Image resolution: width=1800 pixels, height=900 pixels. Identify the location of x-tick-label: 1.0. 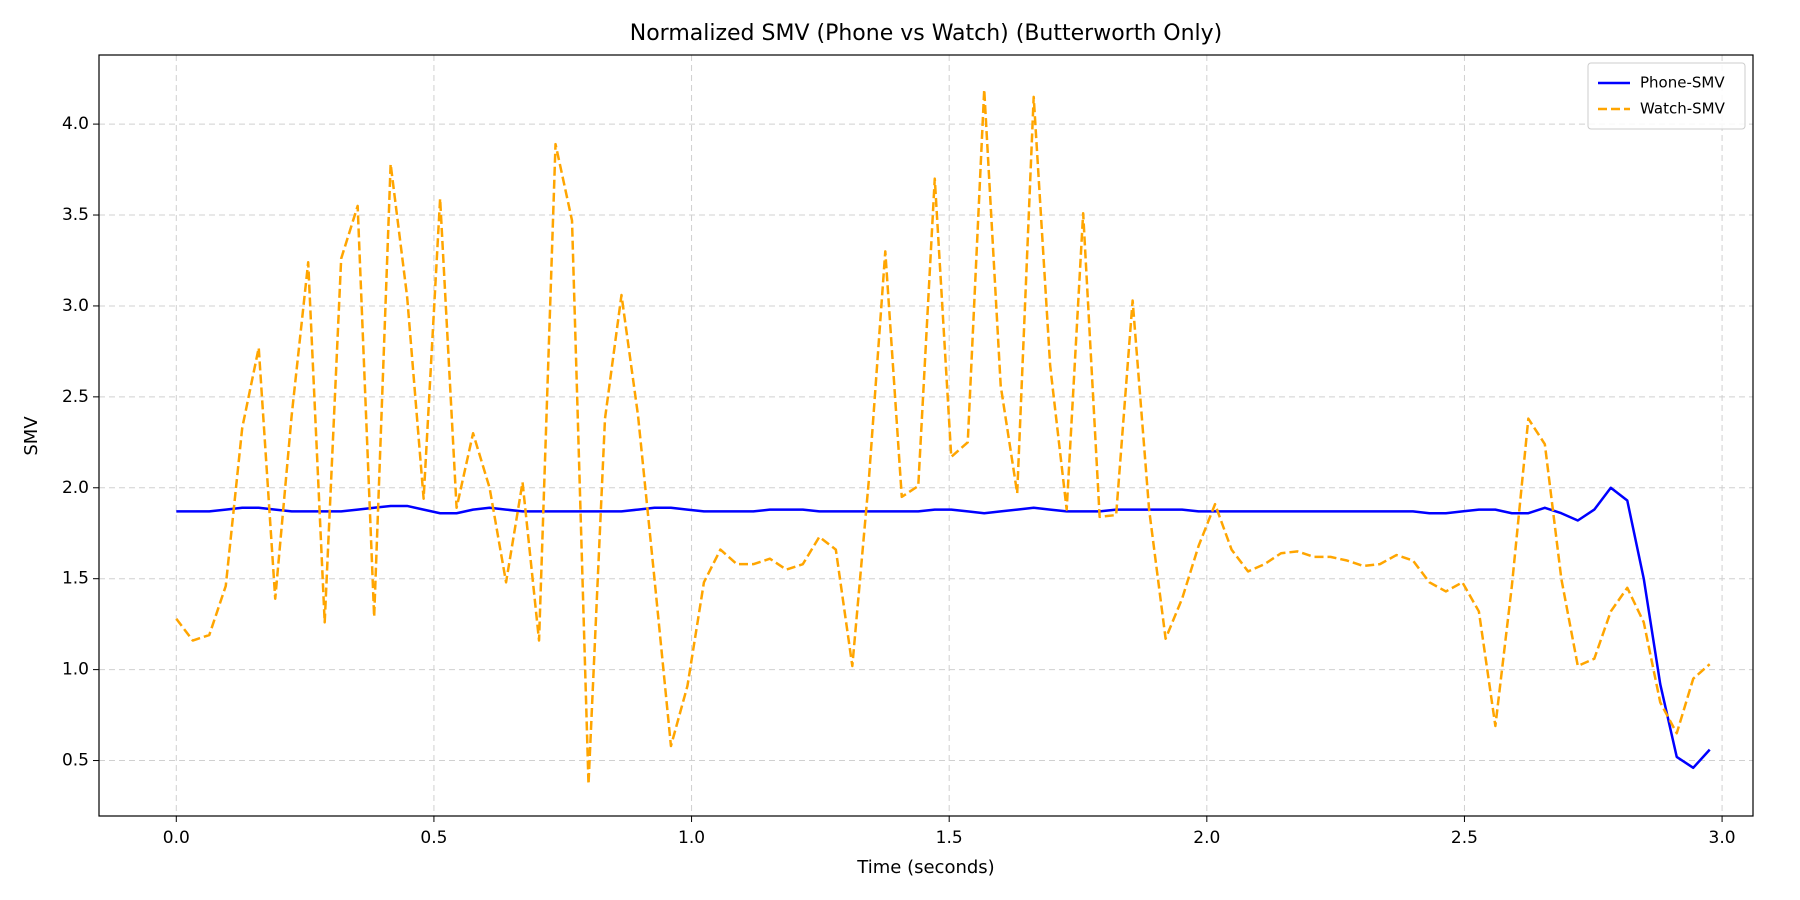
(691, 838).